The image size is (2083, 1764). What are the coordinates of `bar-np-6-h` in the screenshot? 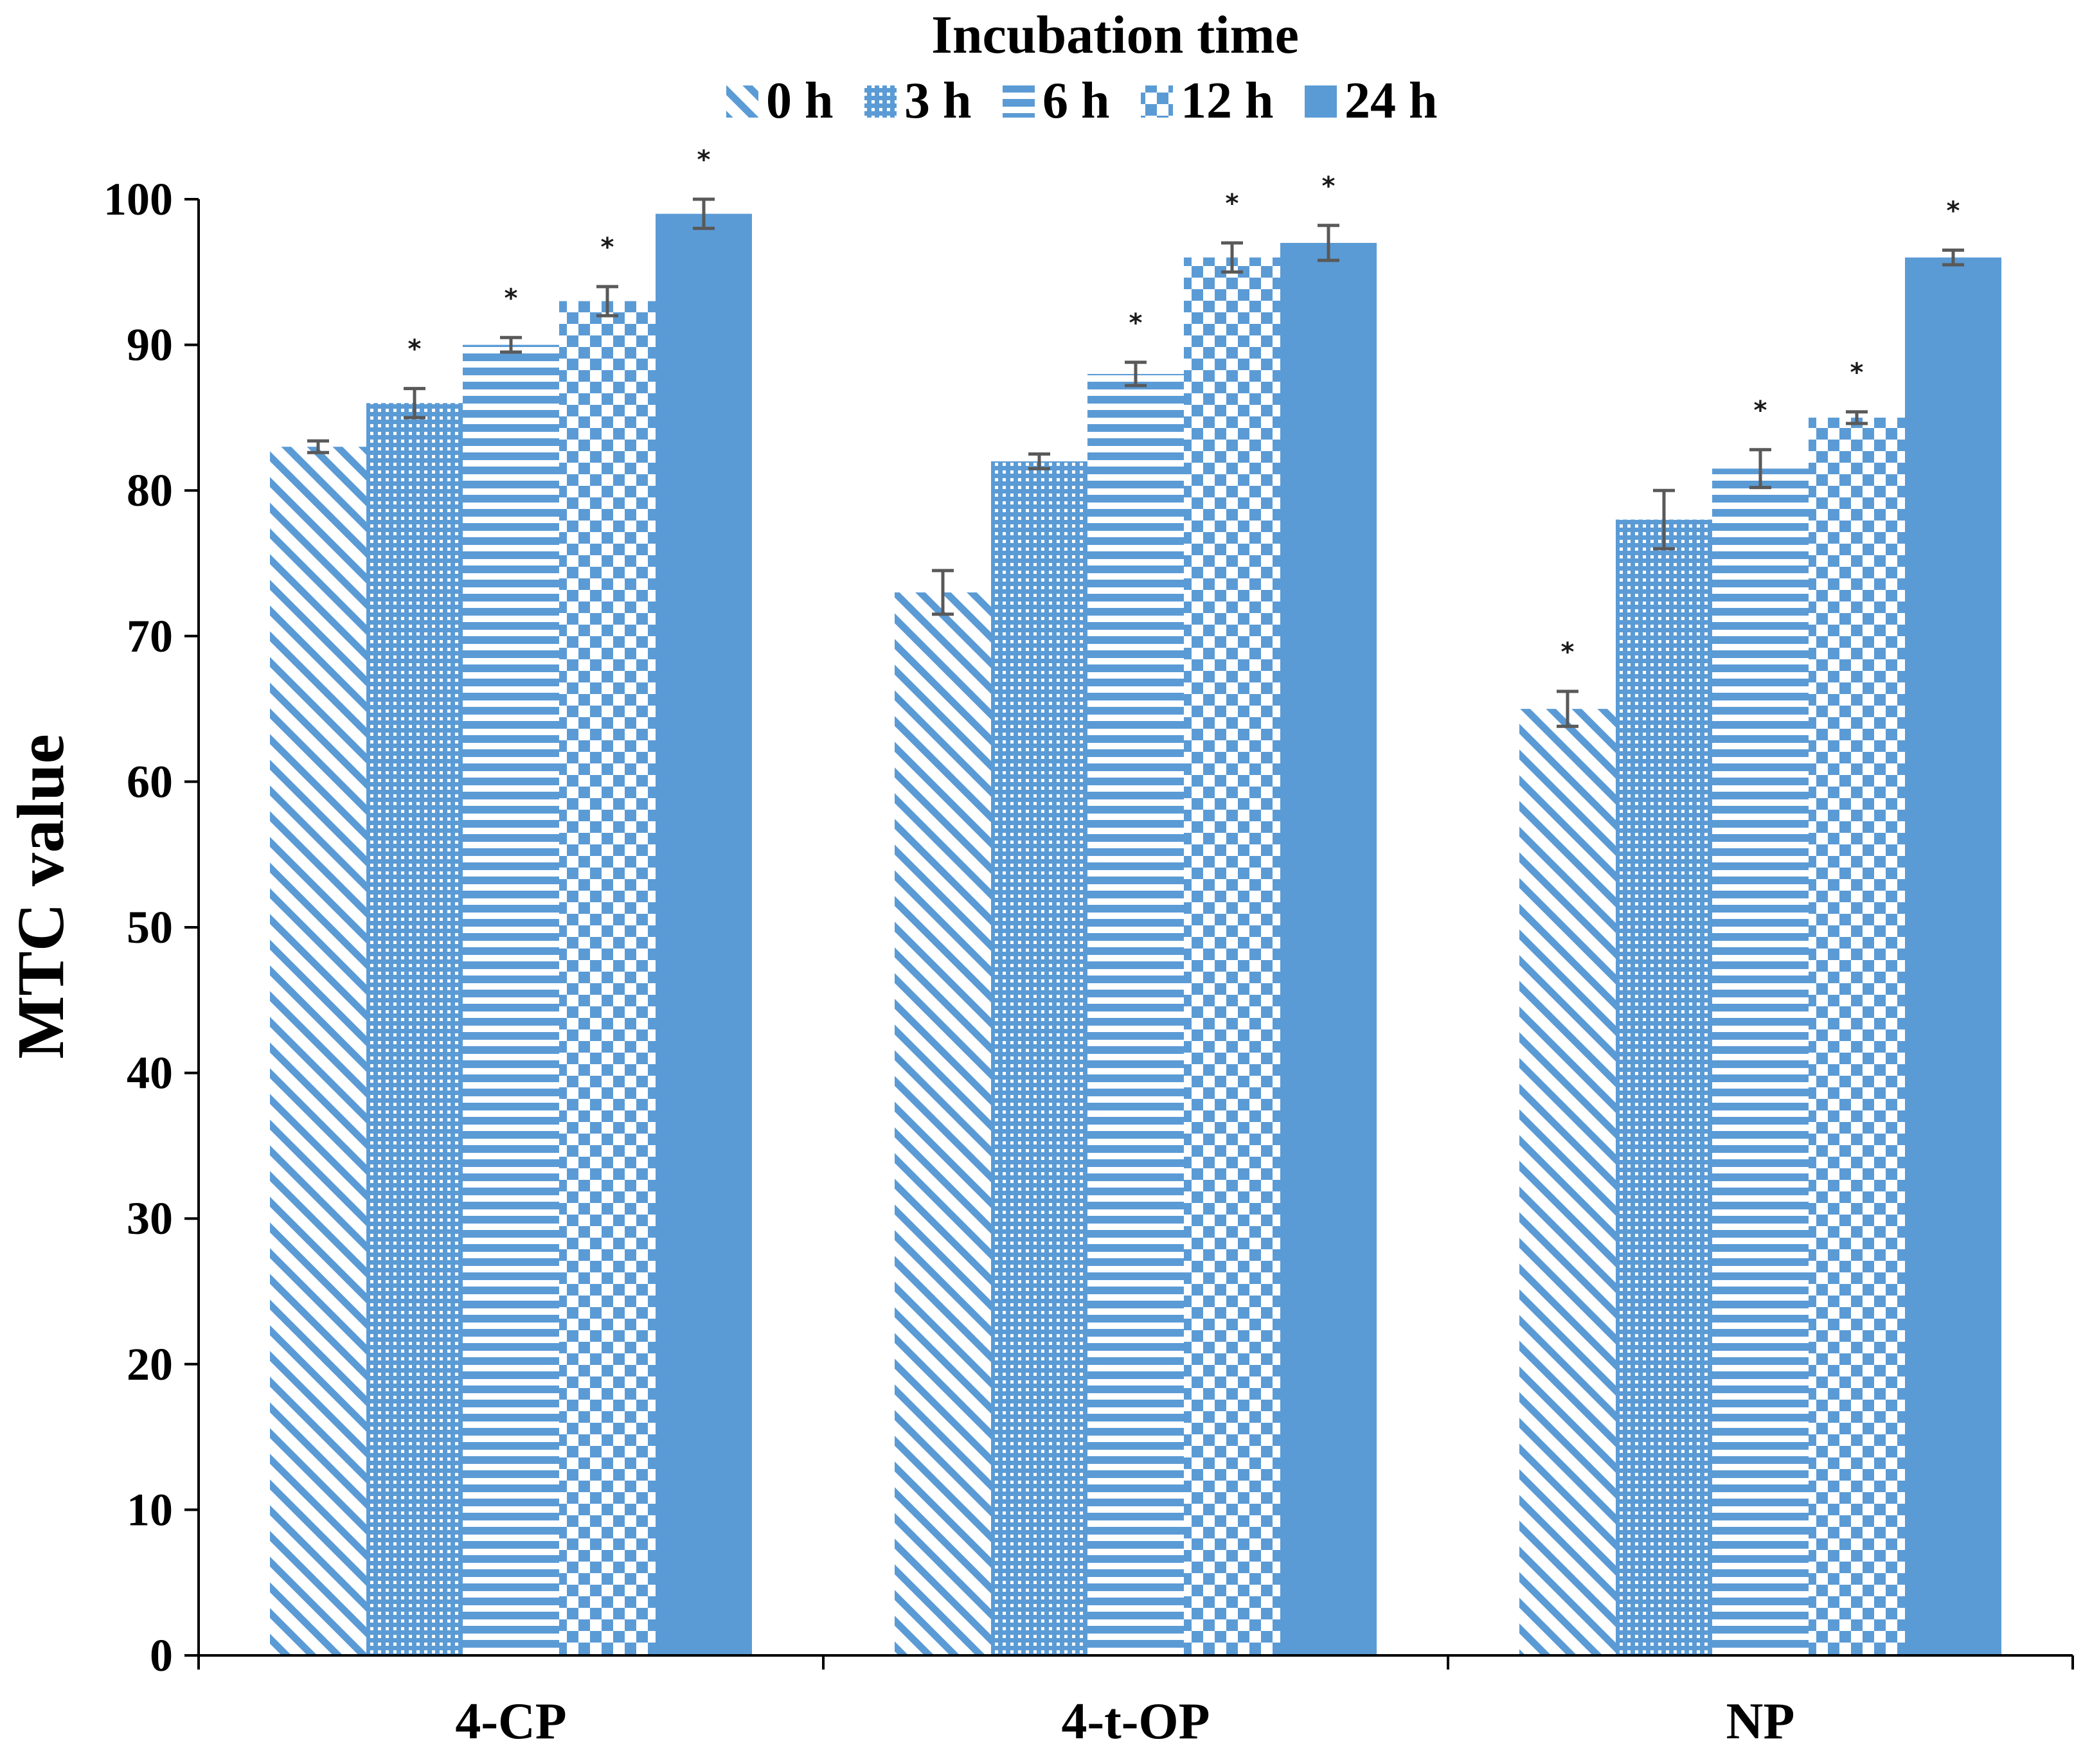 It's located at (1760, 1062).